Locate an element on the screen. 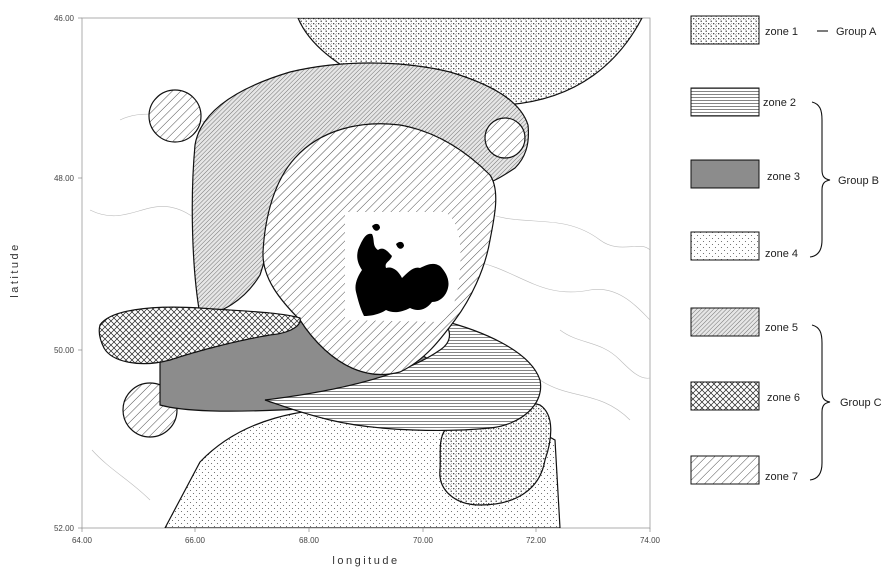 The image size is (892, 571). group-c-brace is located at coordinates (820, 402).